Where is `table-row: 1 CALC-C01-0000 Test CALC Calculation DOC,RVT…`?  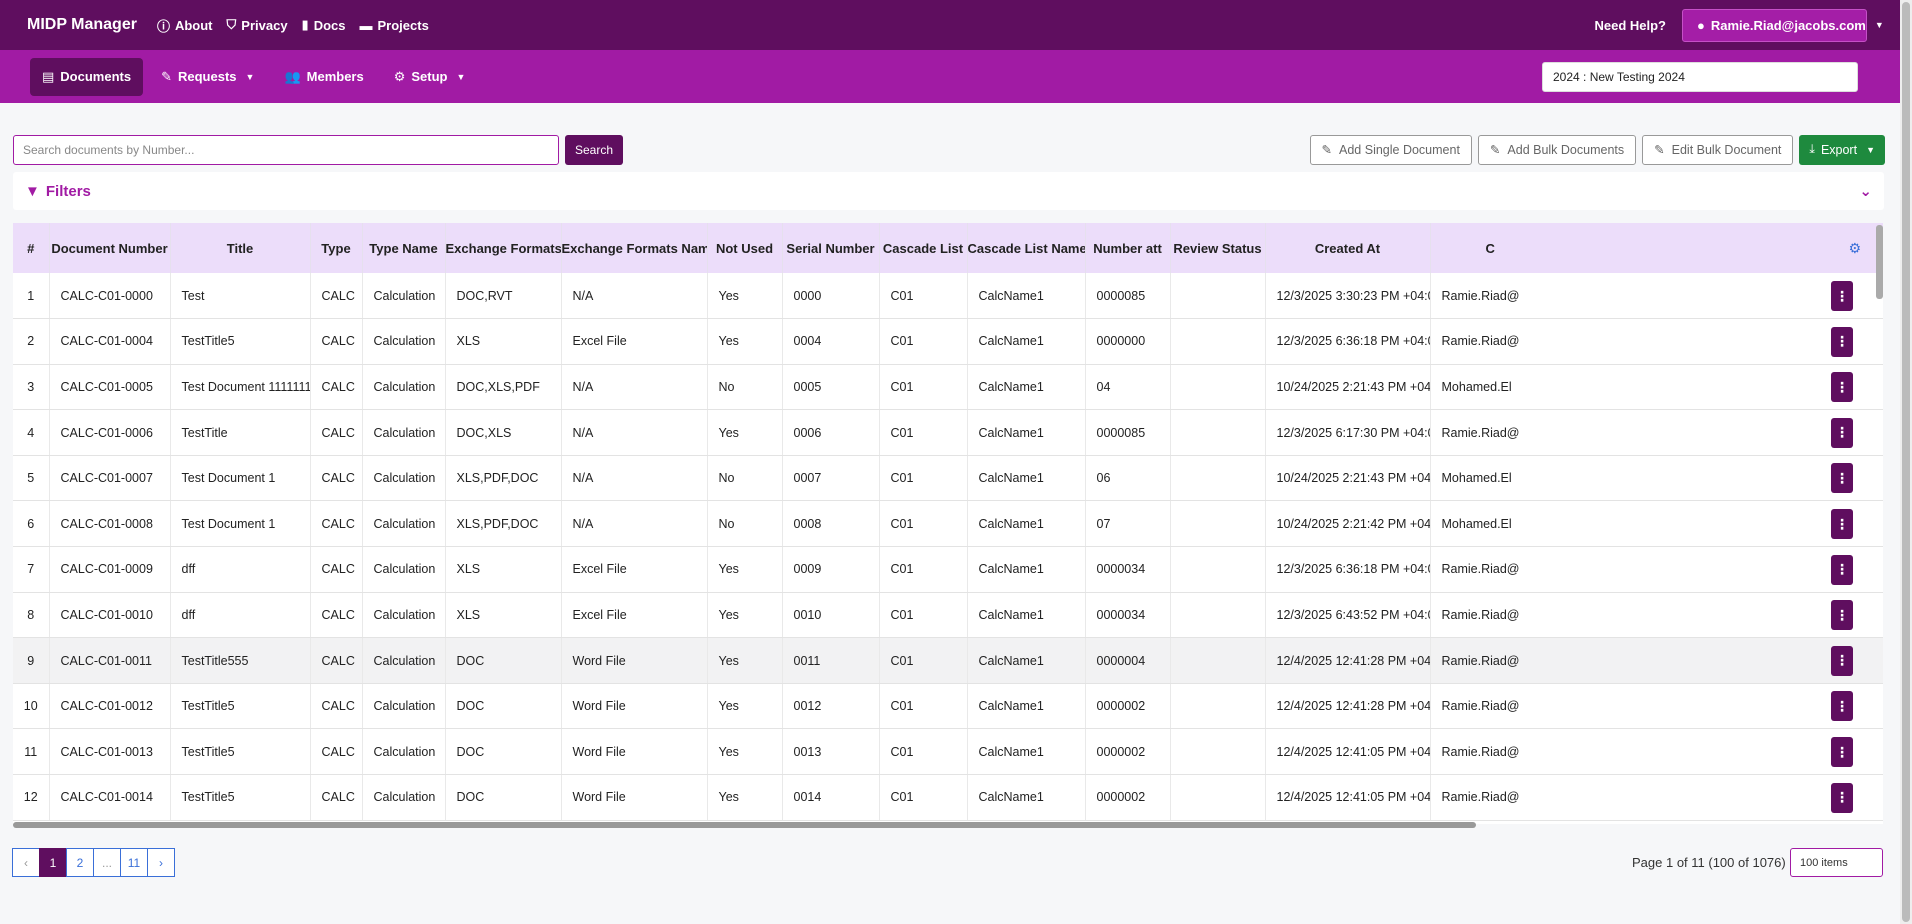 table-row: 1 CALC-C01-0000 Test CALC Calculation DOC,RVT… is located at coordinates (948, 296).